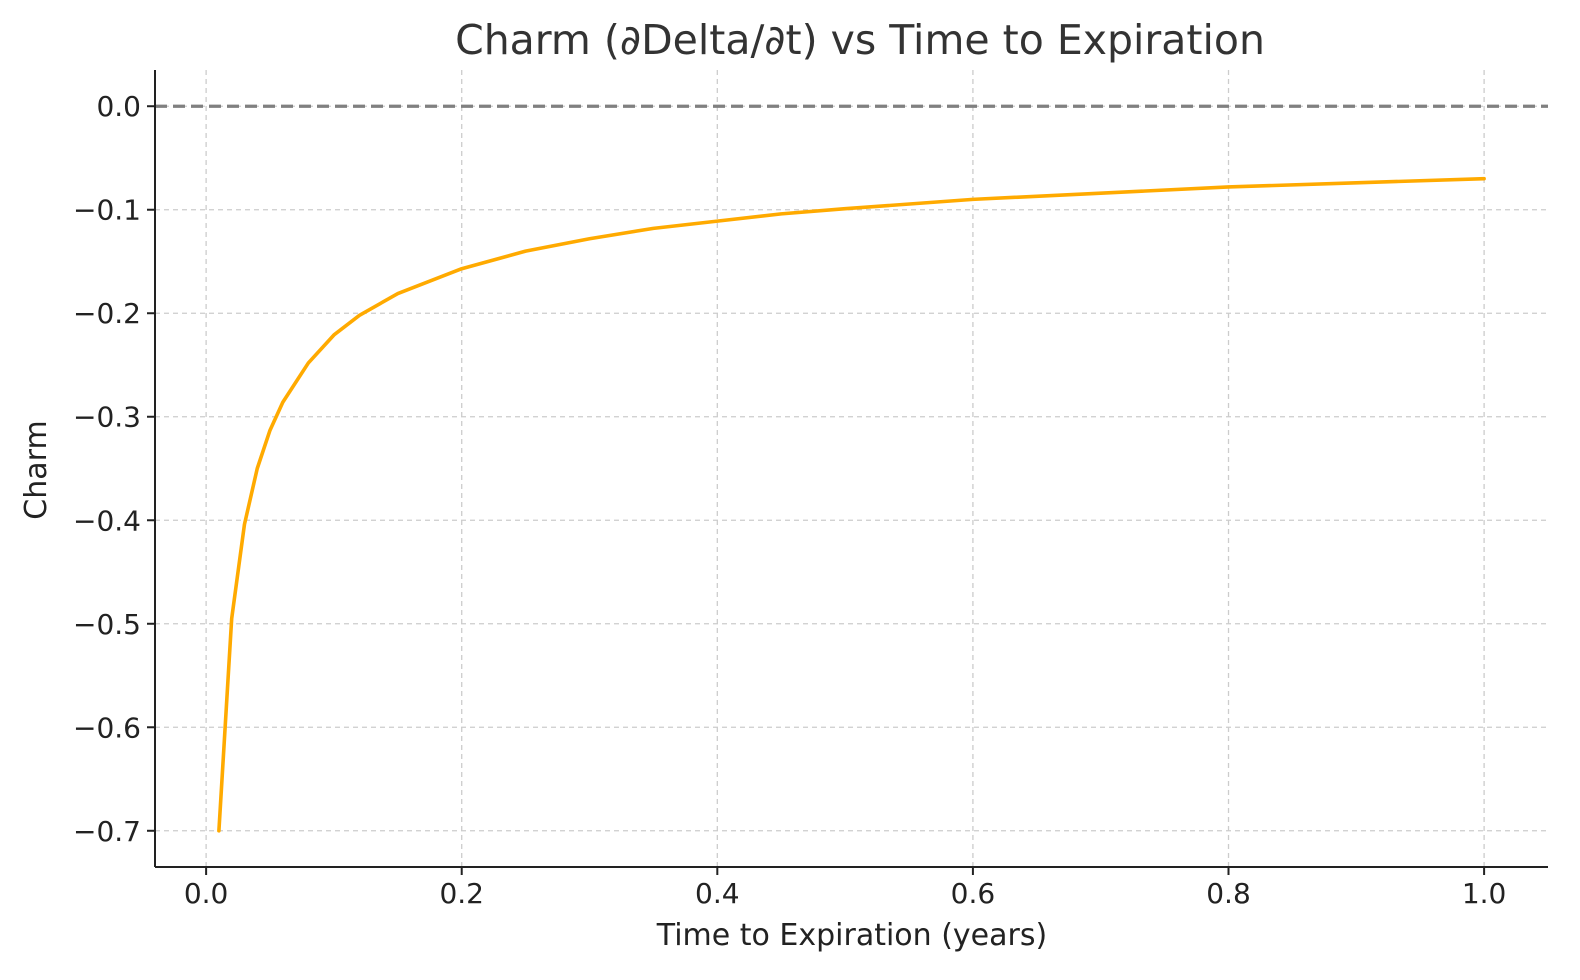 The height and width of the screenshot is (980, 1580). Describe the element at coordinates (107, 727) in the screenshot. I see `y-tick-label-6: −0.6` at that location.